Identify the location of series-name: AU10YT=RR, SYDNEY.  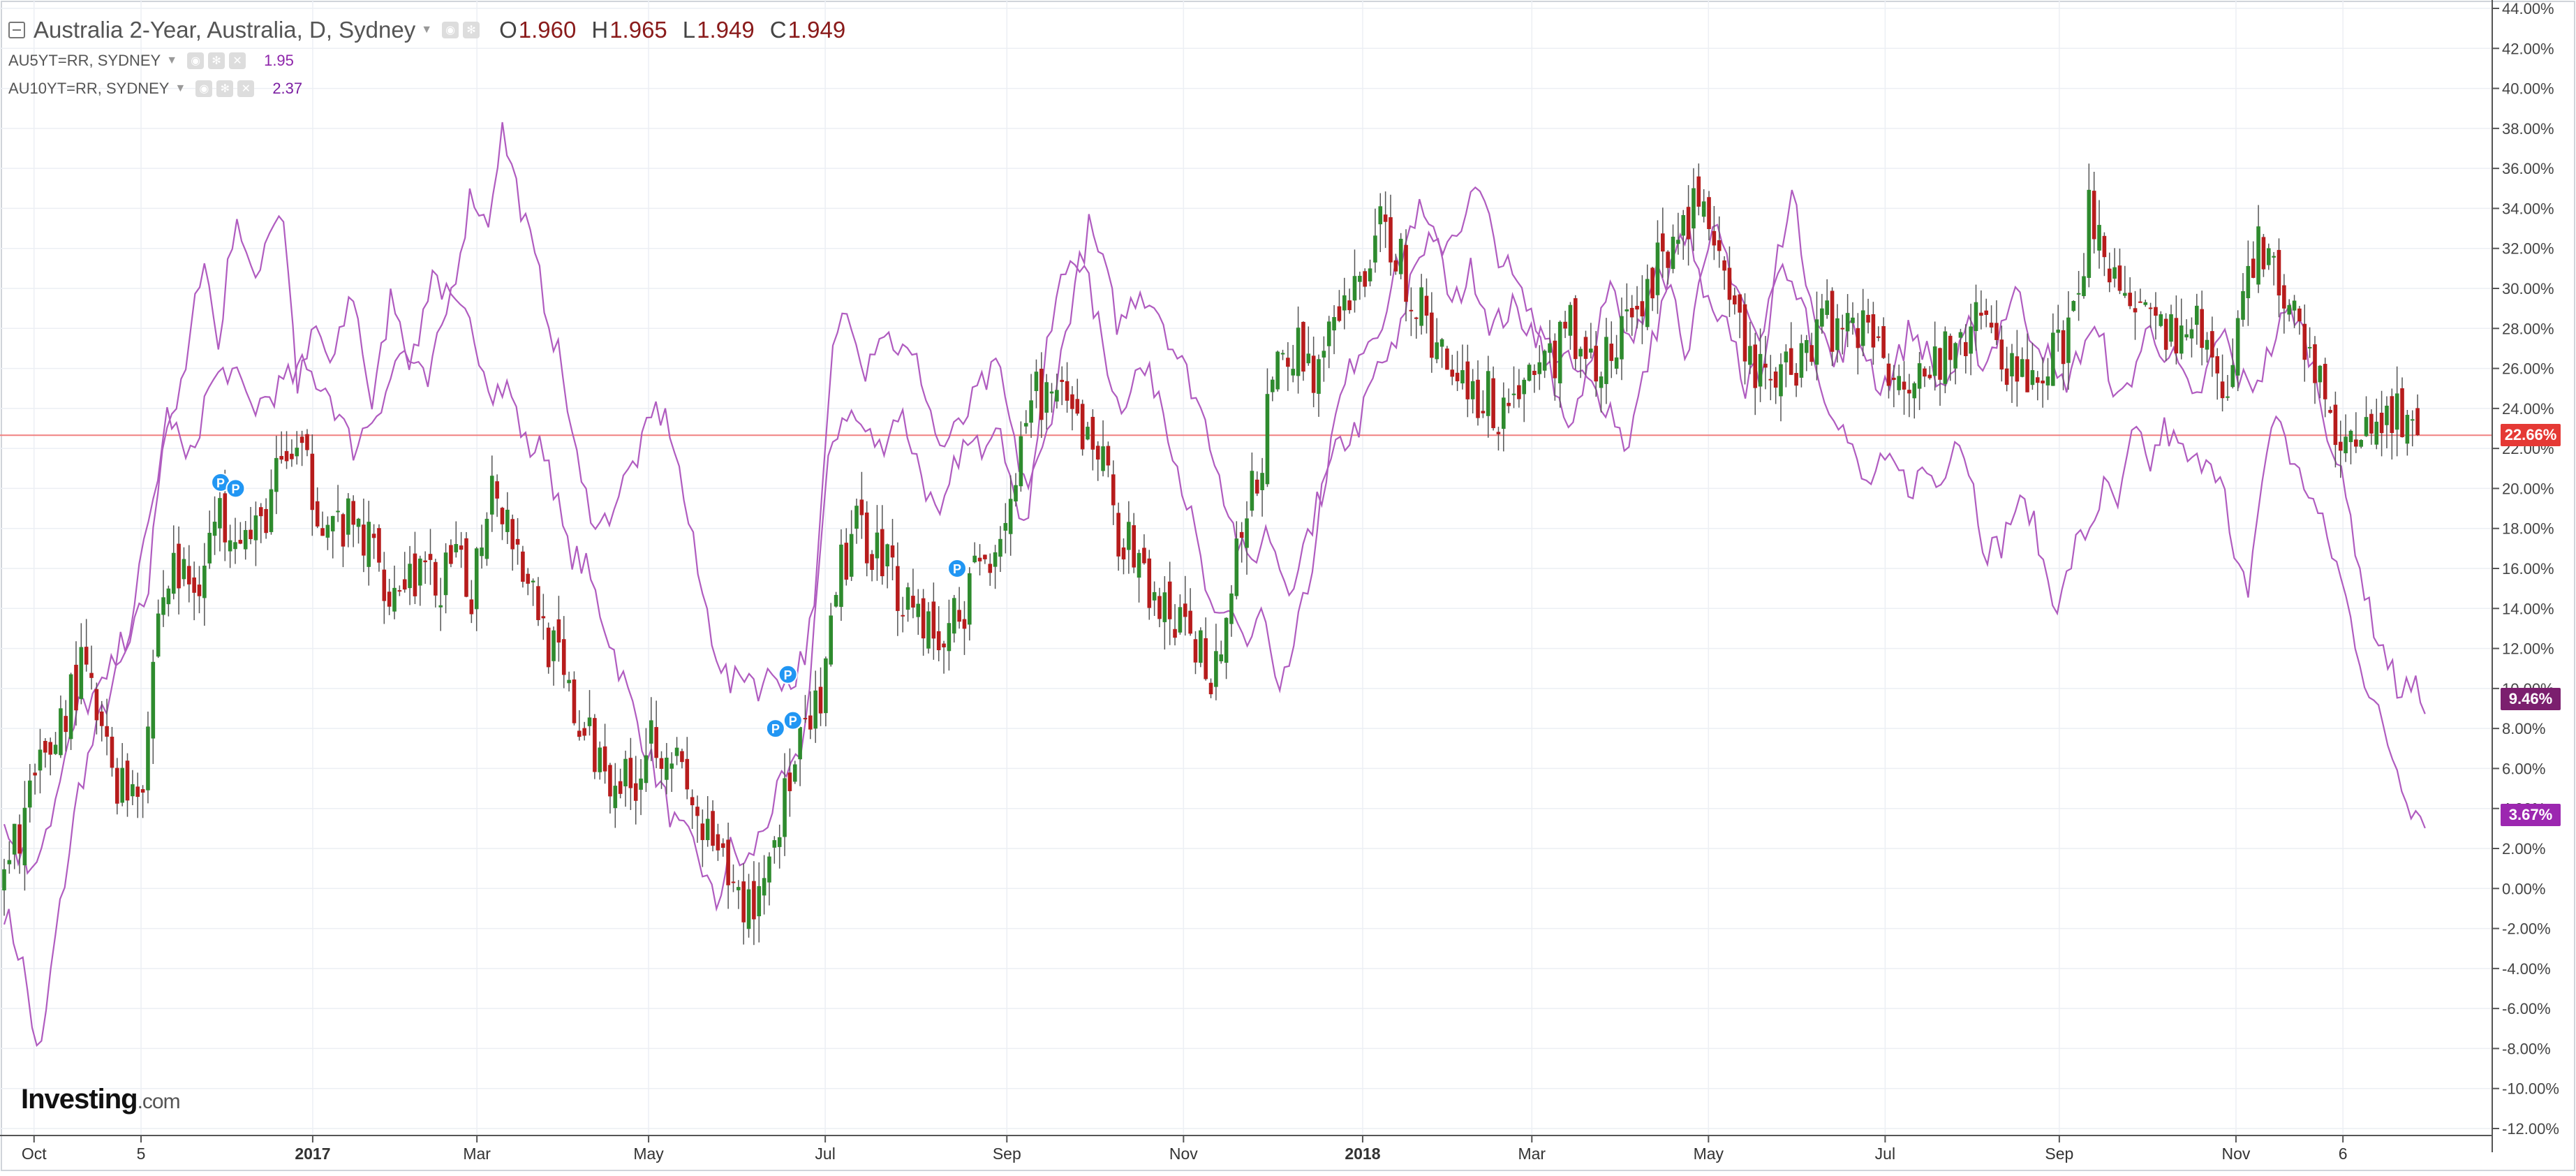
(89, 88).